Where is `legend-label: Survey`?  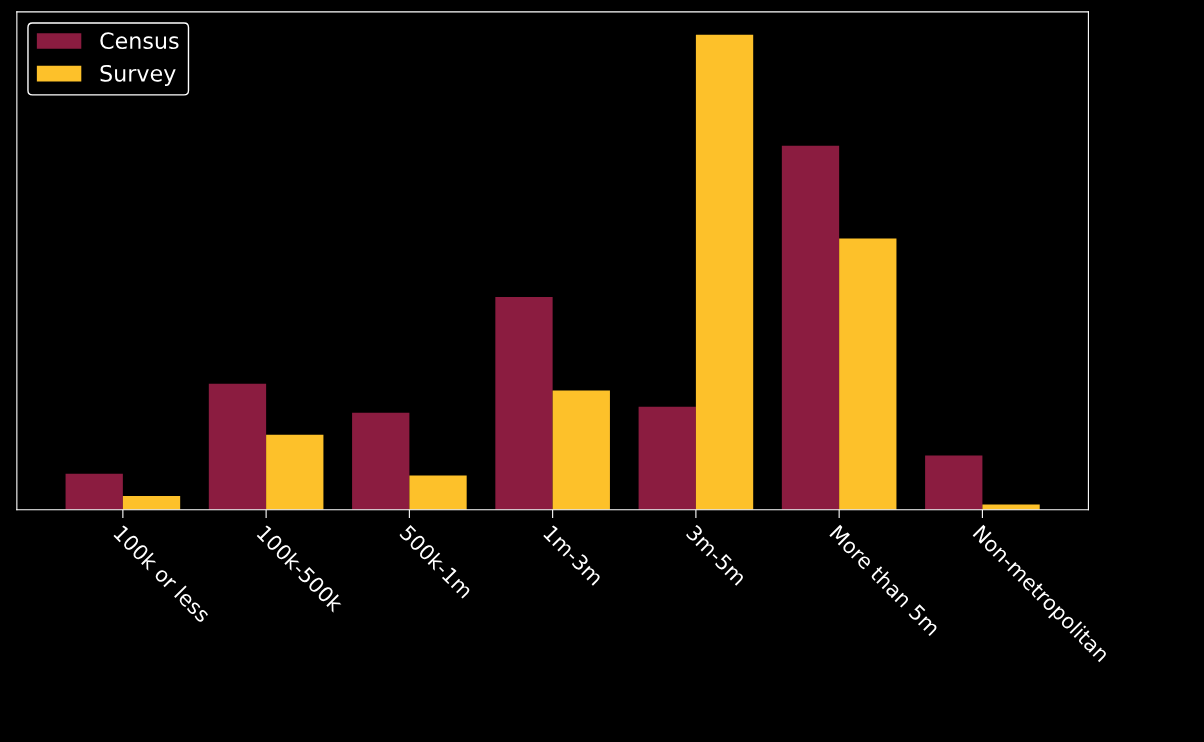
legend-label: Survey is located at coordinates (138, 75).